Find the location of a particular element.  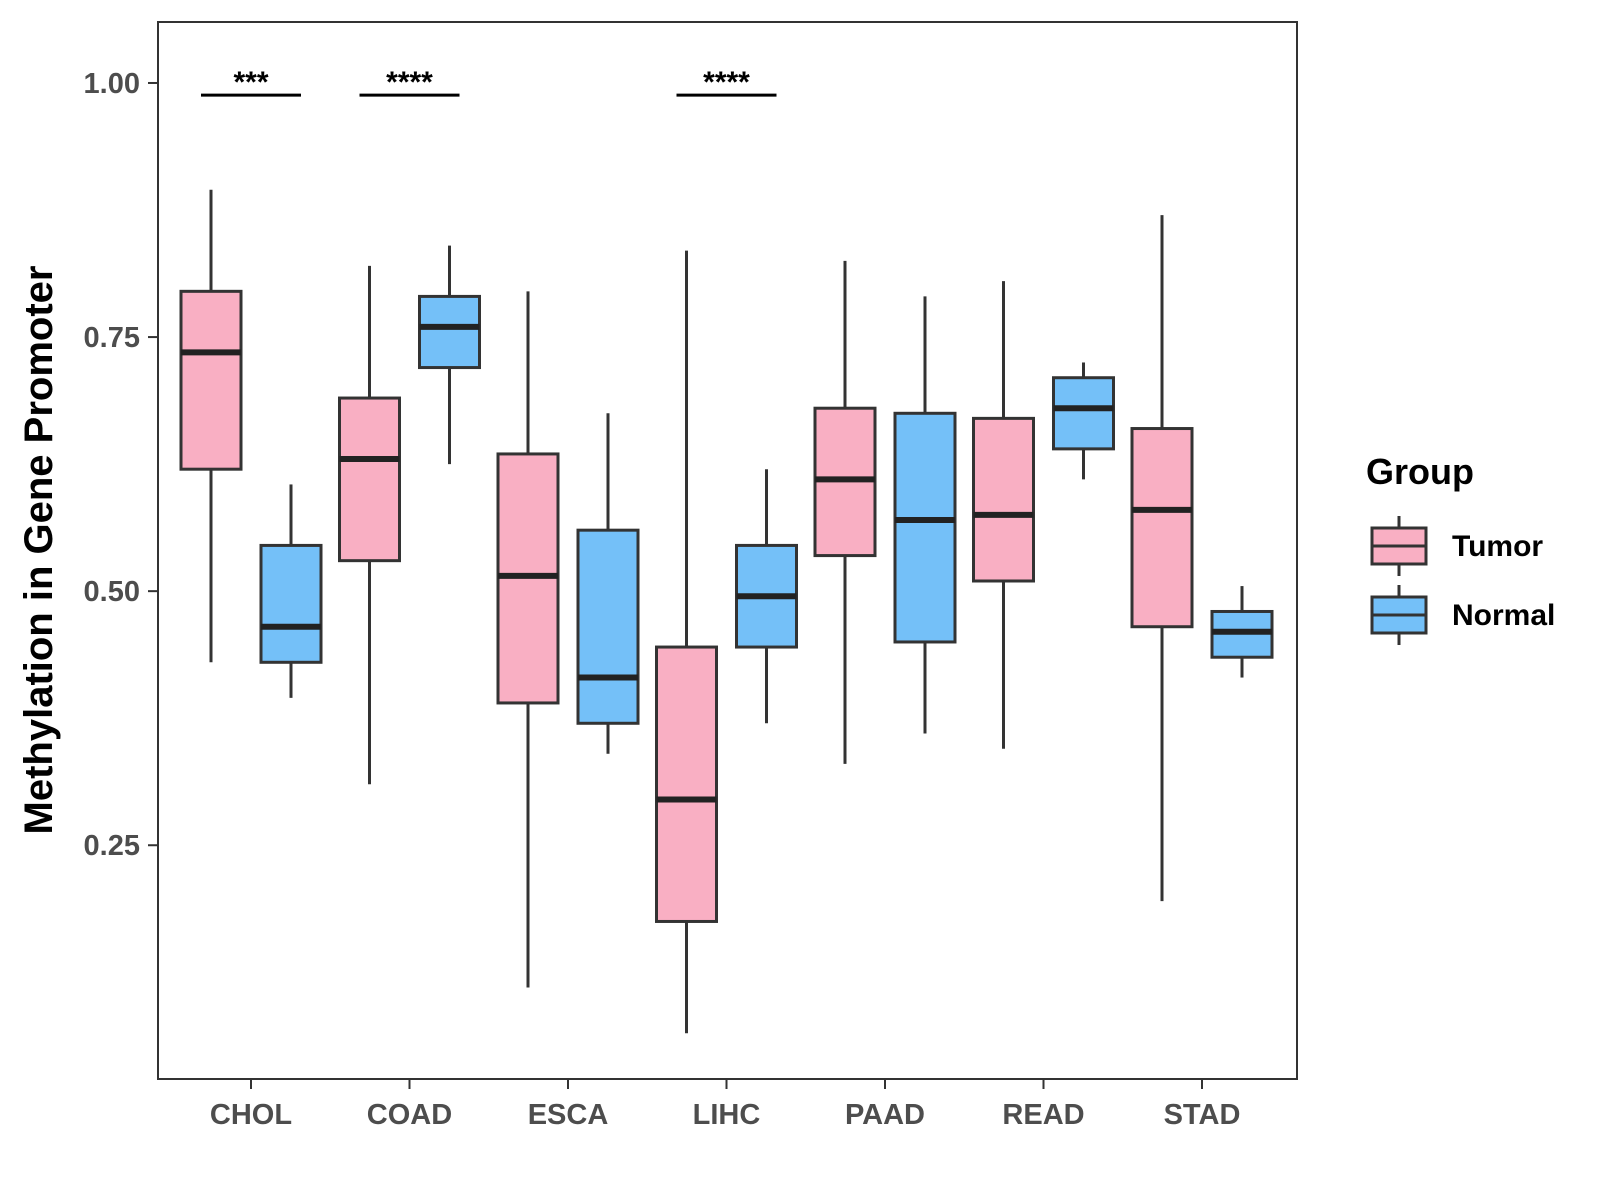

y-tick-label: 0.50 is located at coordinates (112, 592).